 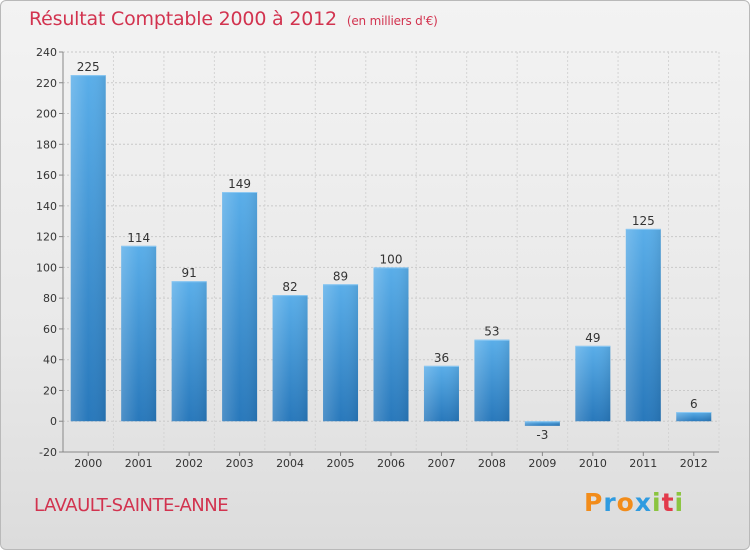 What do you see at coordinates (593, 463) in the screenshot?
I see `x-tick-label: 2010` at bounding box center [593, 463].